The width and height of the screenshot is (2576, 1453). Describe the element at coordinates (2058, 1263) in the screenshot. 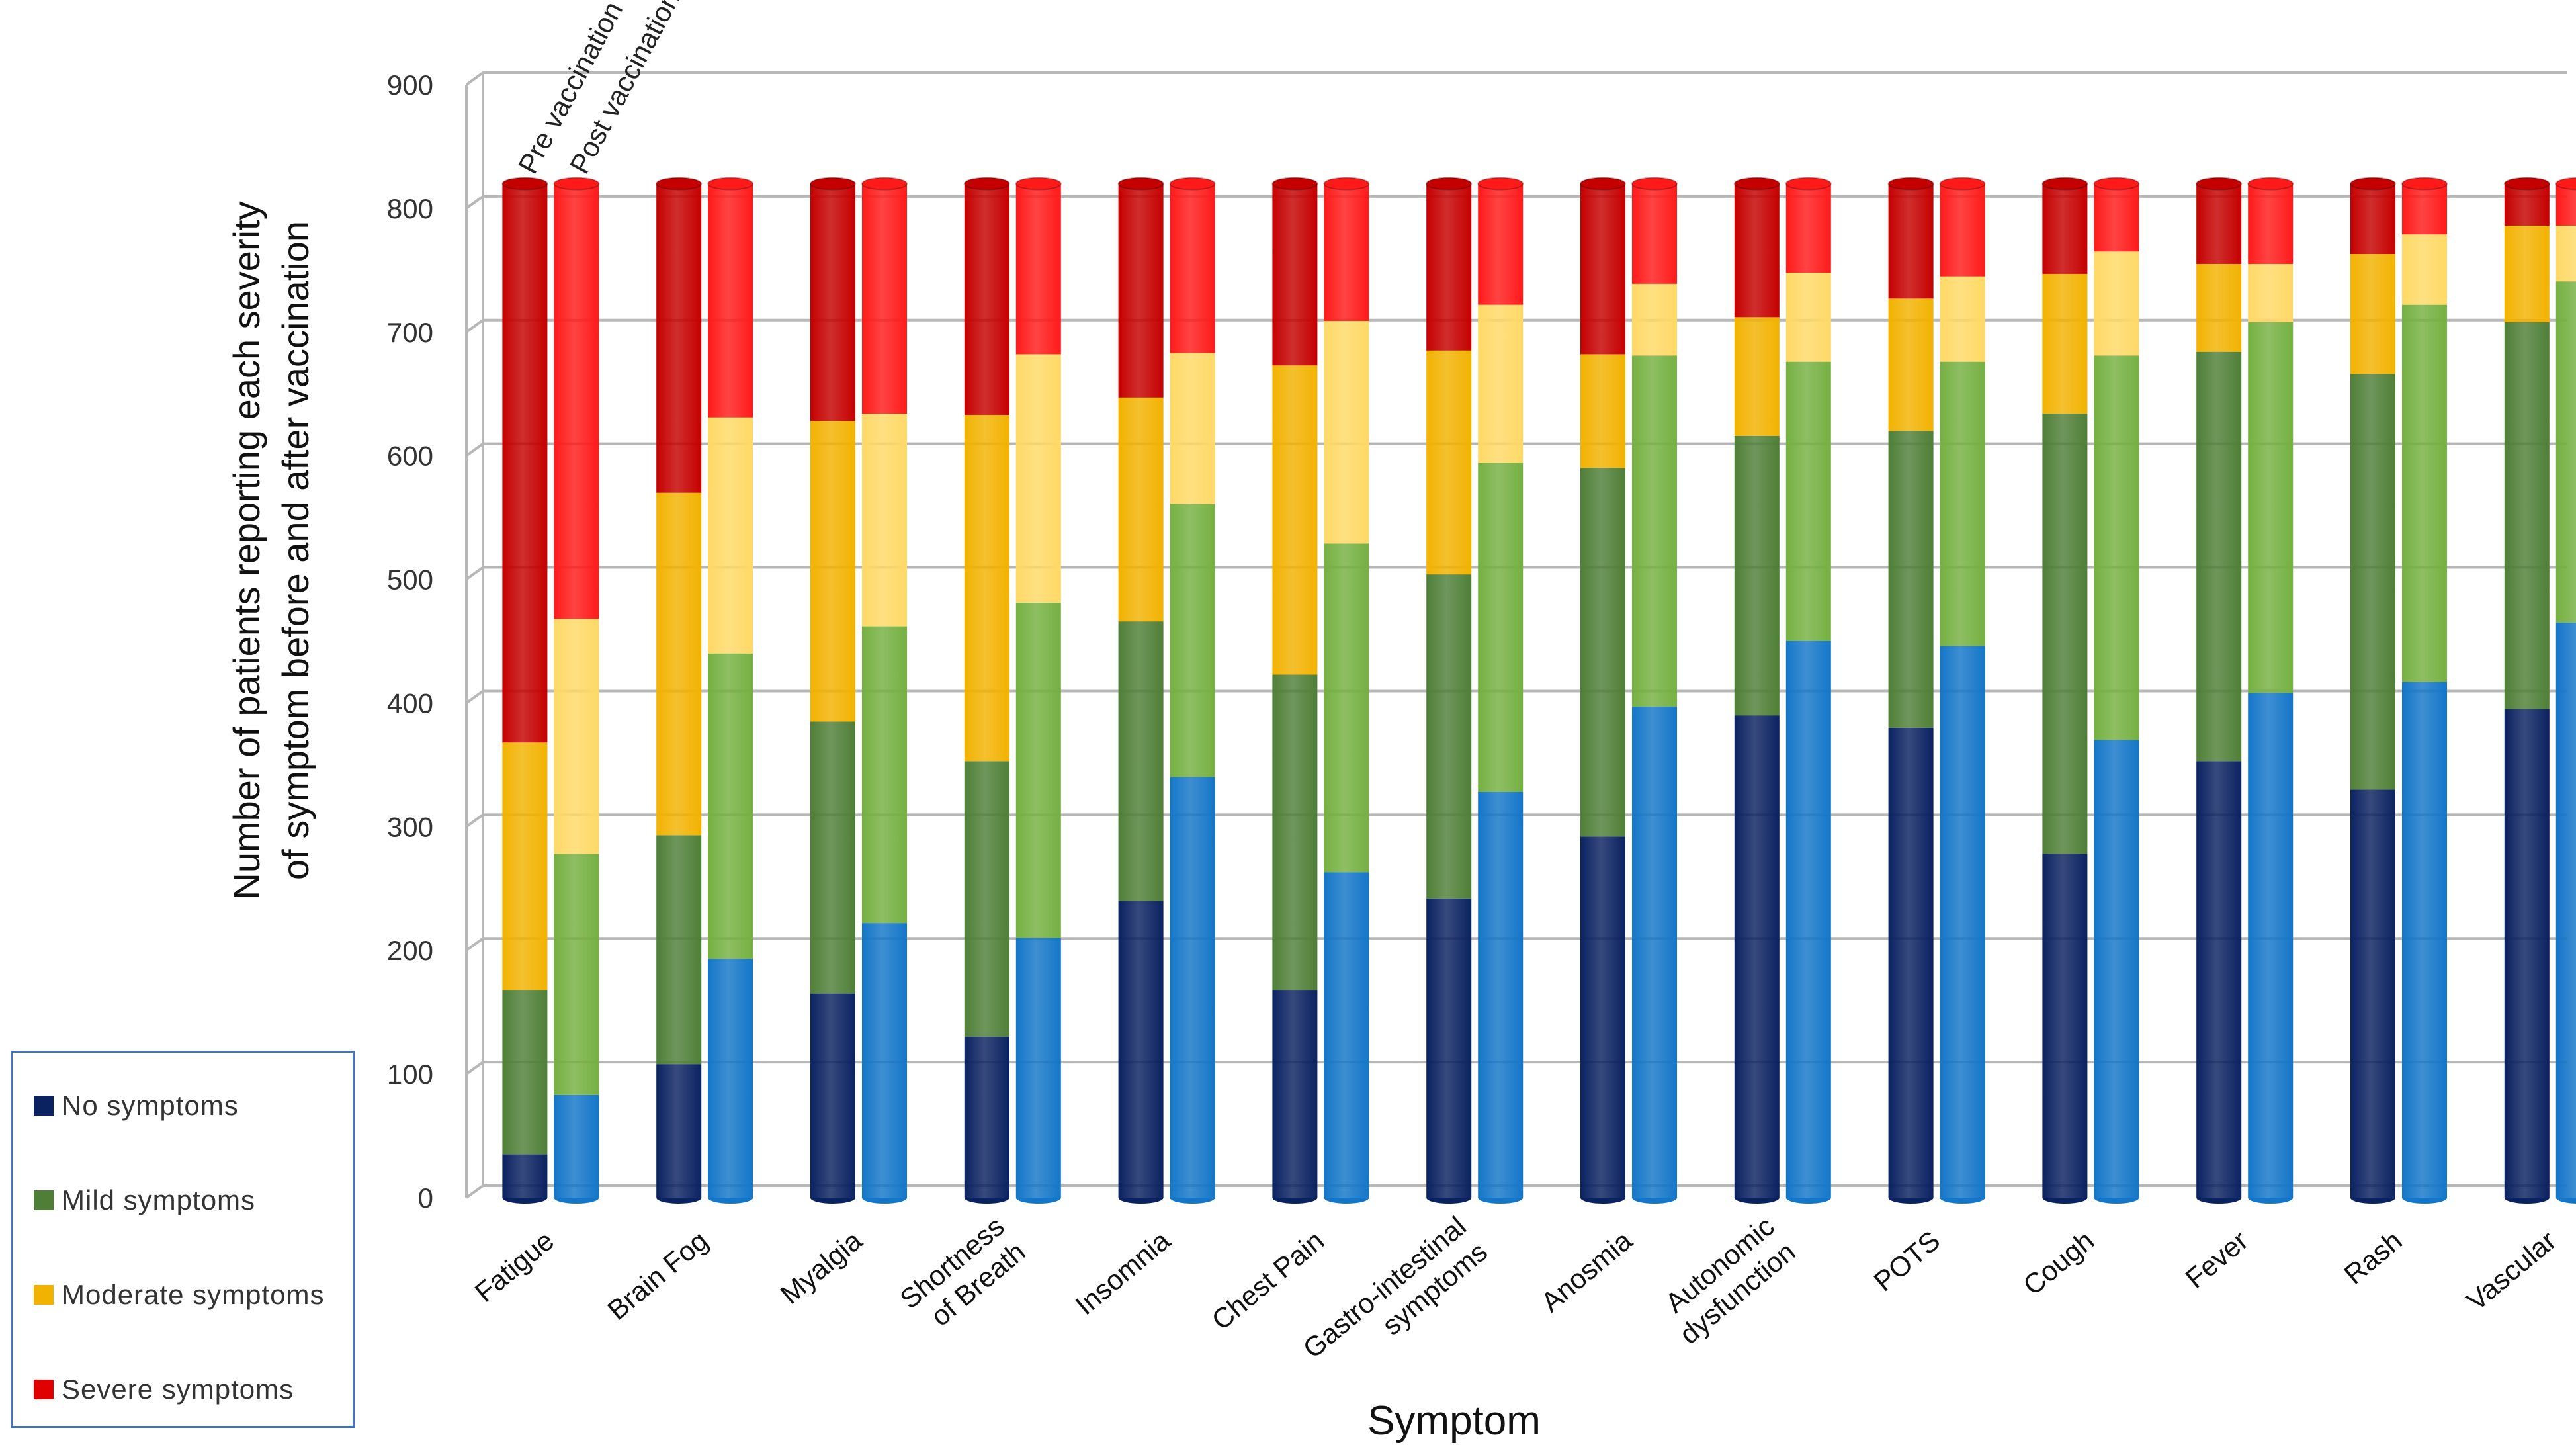

I see `x-tick-label: Cough` at that location.